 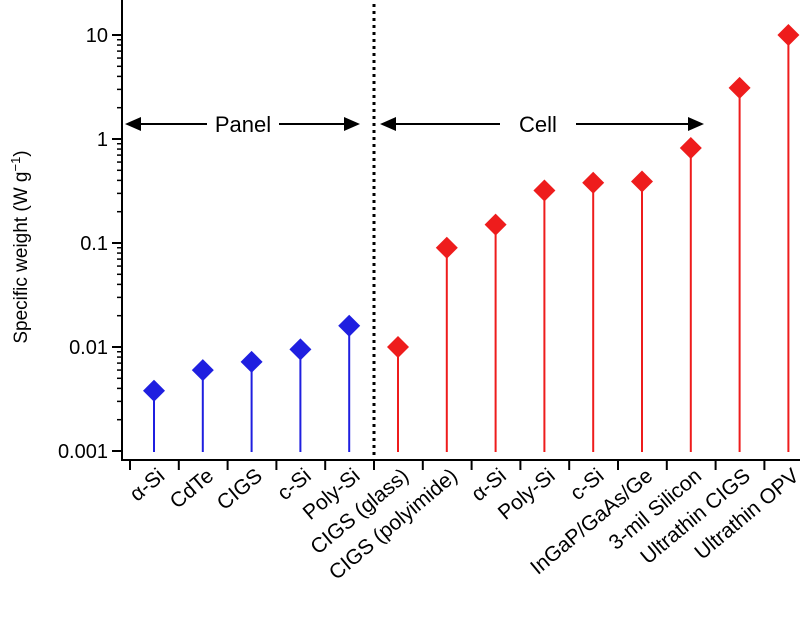 What do you see at coordinates (352, 124) in the screenshot?
I see `panel-arrow-right-head` at bounding box center [352, 124].